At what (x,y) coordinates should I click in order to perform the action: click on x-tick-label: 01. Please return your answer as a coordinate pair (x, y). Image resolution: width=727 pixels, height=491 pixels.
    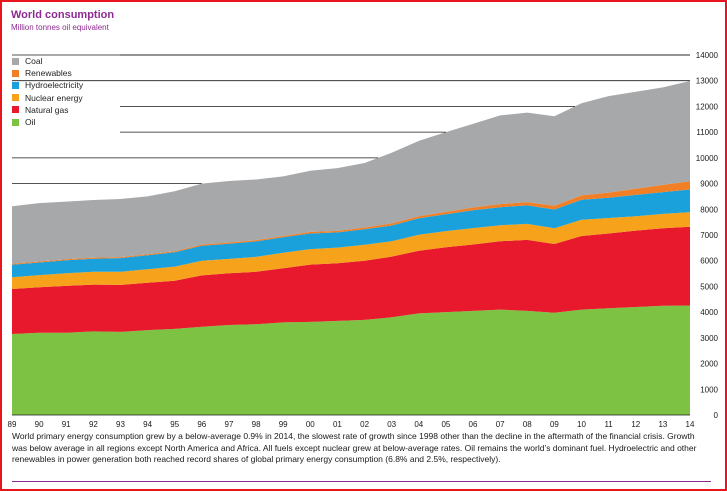
    Looking at the image, I should click on (337, 424).